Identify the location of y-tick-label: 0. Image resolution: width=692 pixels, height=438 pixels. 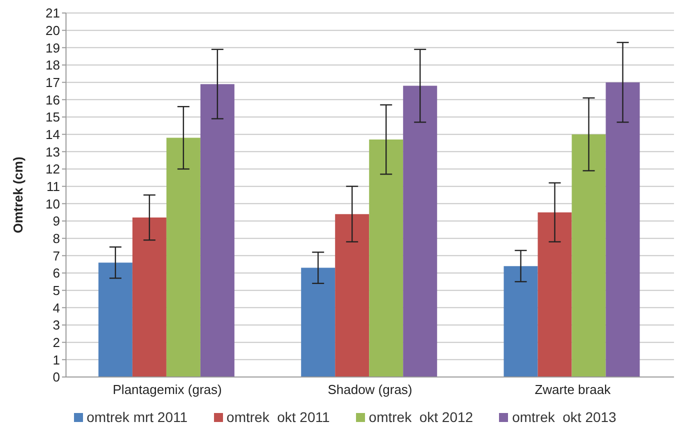
(56, 377).